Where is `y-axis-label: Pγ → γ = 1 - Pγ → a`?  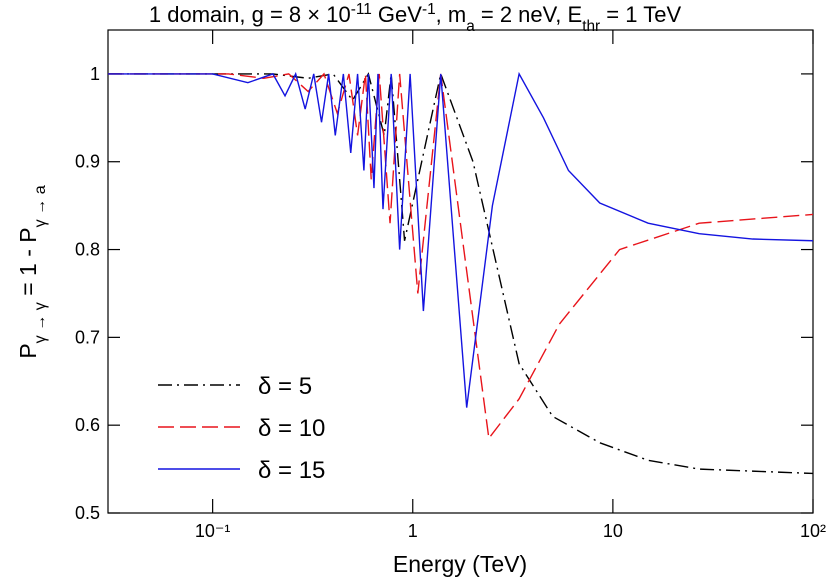 y-axis-label: Pγ → γ = 1 - Pγ → a is located at coordinates (32, 271).